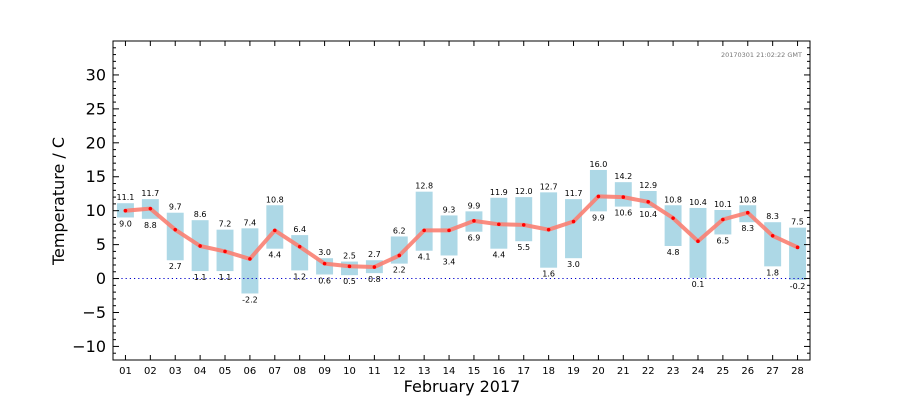 This screenshot has width=900, height=400. I want to click on min-label: 2.2, so click(399, 270).